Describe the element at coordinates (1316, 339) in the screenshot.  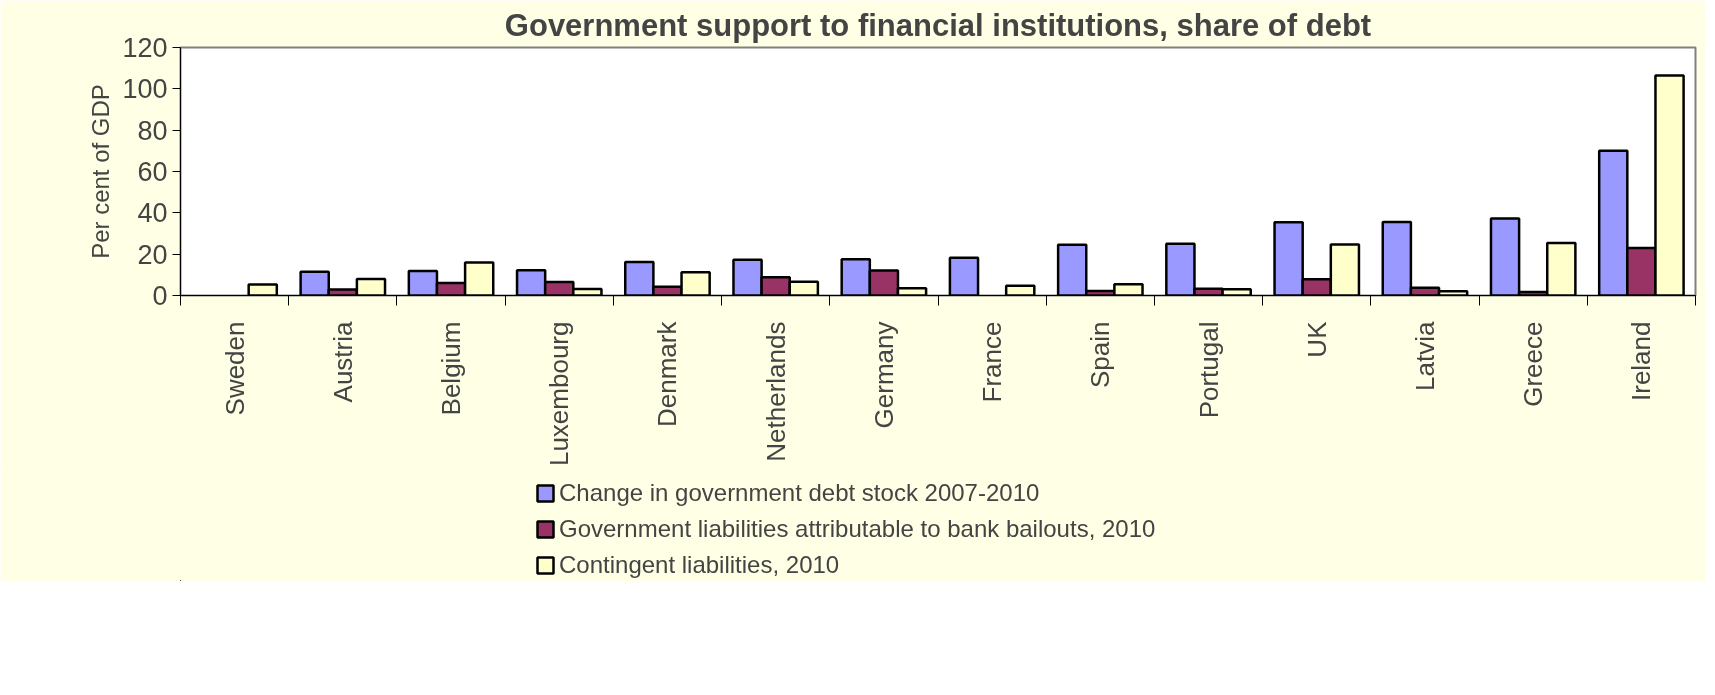
I see `x-tick-label: UK` at that location.